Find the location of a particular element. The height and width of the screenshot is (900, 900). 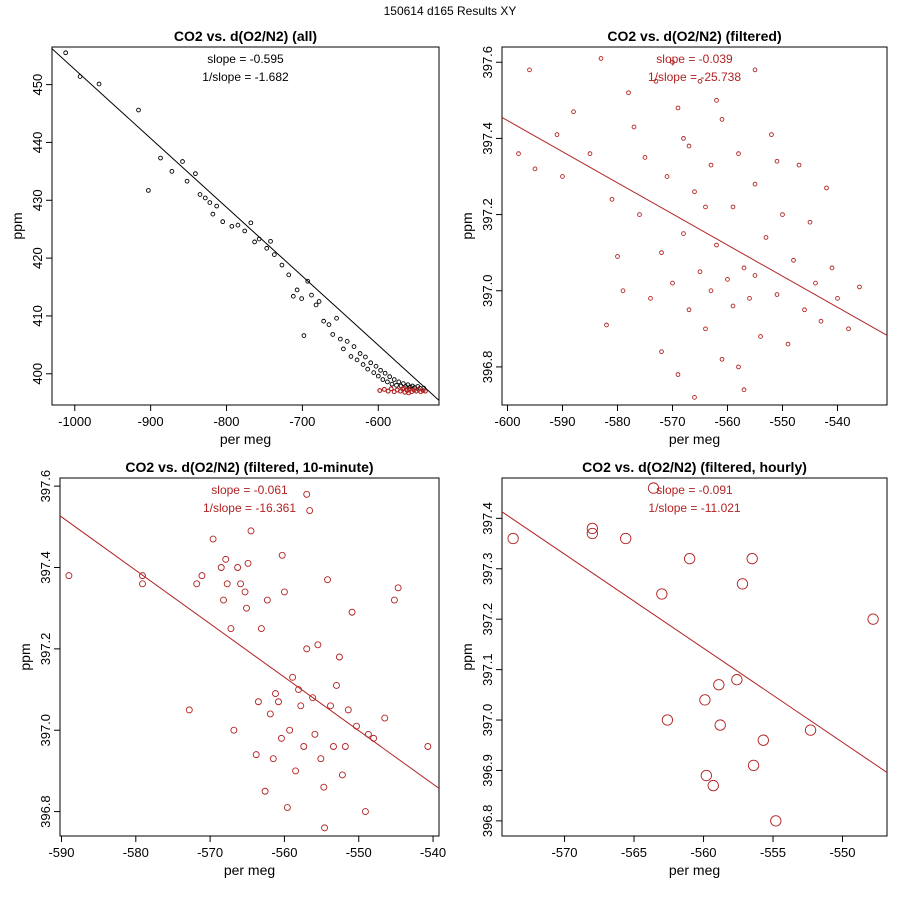

x-tick-label: -1000 is located at coordinates (74, 421).